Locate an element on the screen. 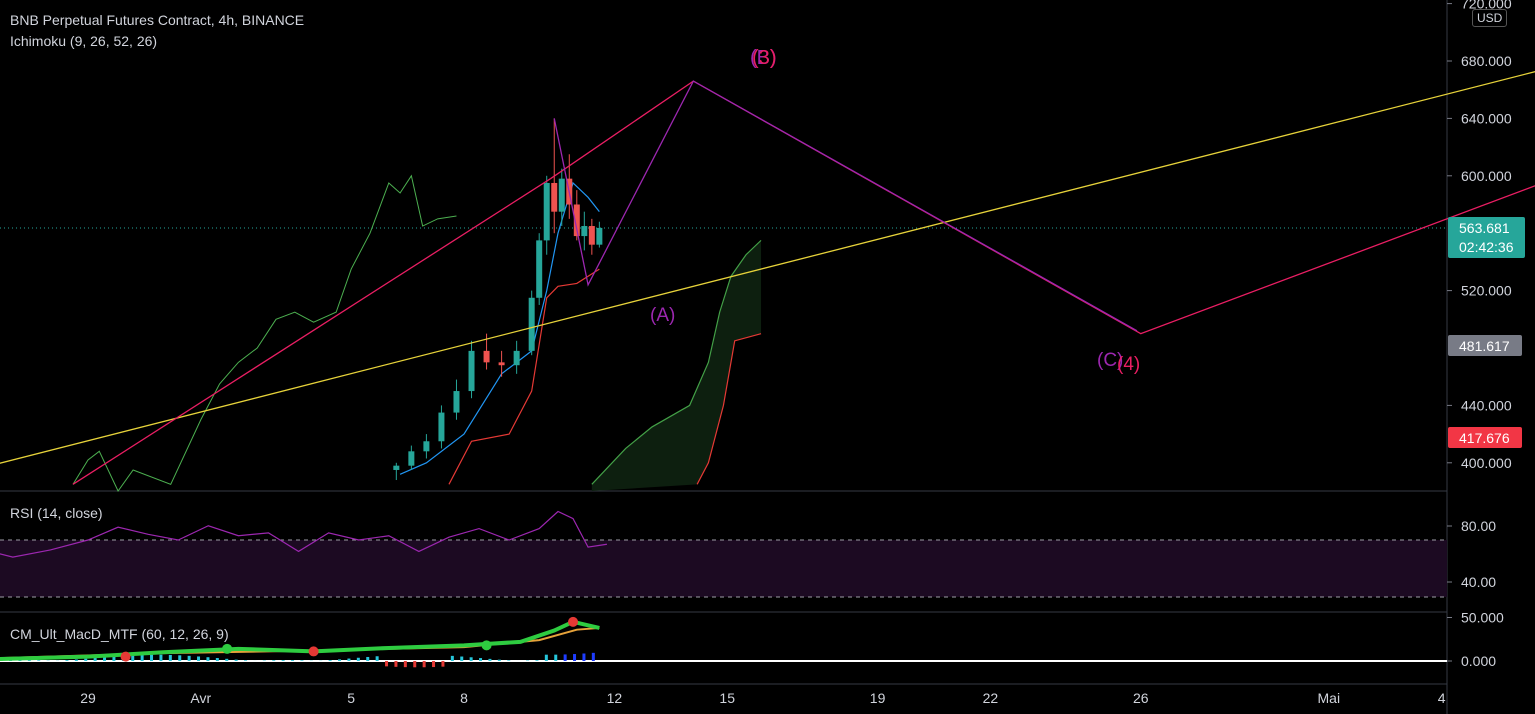  rsi-band is located at coordinates (723, 568).